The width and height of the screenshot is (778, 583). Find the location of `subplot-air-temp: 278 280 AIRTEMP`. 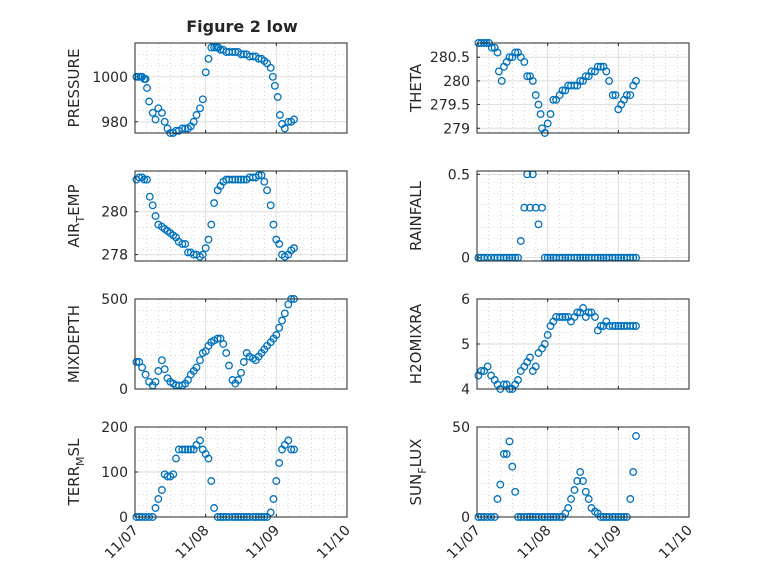

subplot-air-temp: 278 280 AIRTEMP is located at coordinates (206, 217).